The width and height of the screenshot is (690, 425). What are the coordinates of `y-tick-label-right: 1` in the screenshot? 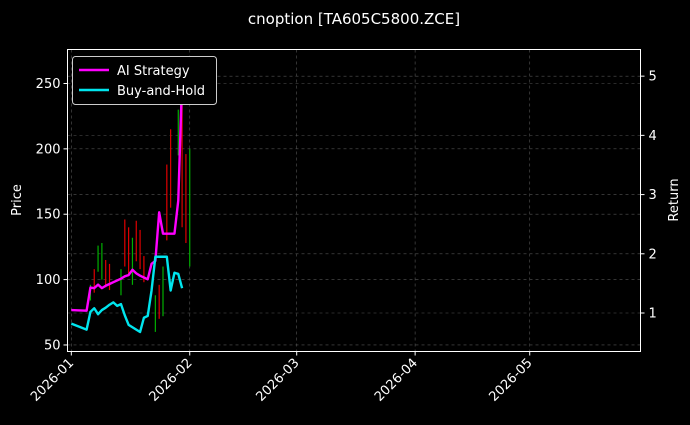 It's located at (653, 314).